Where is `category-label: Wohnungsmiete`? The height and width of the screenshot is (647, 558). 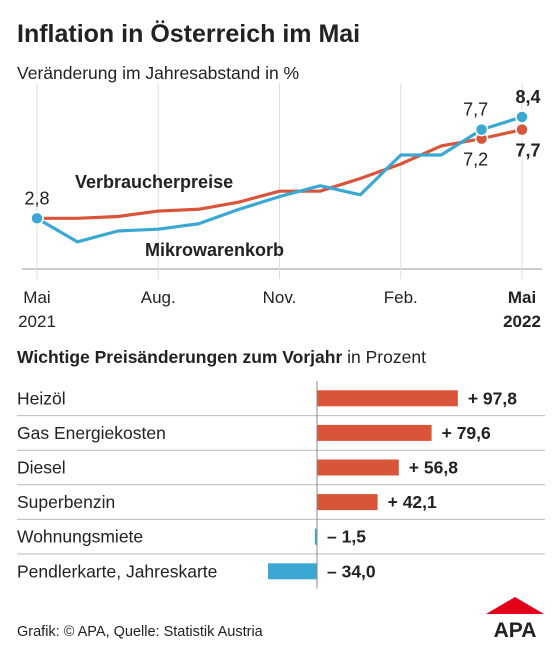 category-label: Wohnungsmiete is located at coordinates (80, 537).